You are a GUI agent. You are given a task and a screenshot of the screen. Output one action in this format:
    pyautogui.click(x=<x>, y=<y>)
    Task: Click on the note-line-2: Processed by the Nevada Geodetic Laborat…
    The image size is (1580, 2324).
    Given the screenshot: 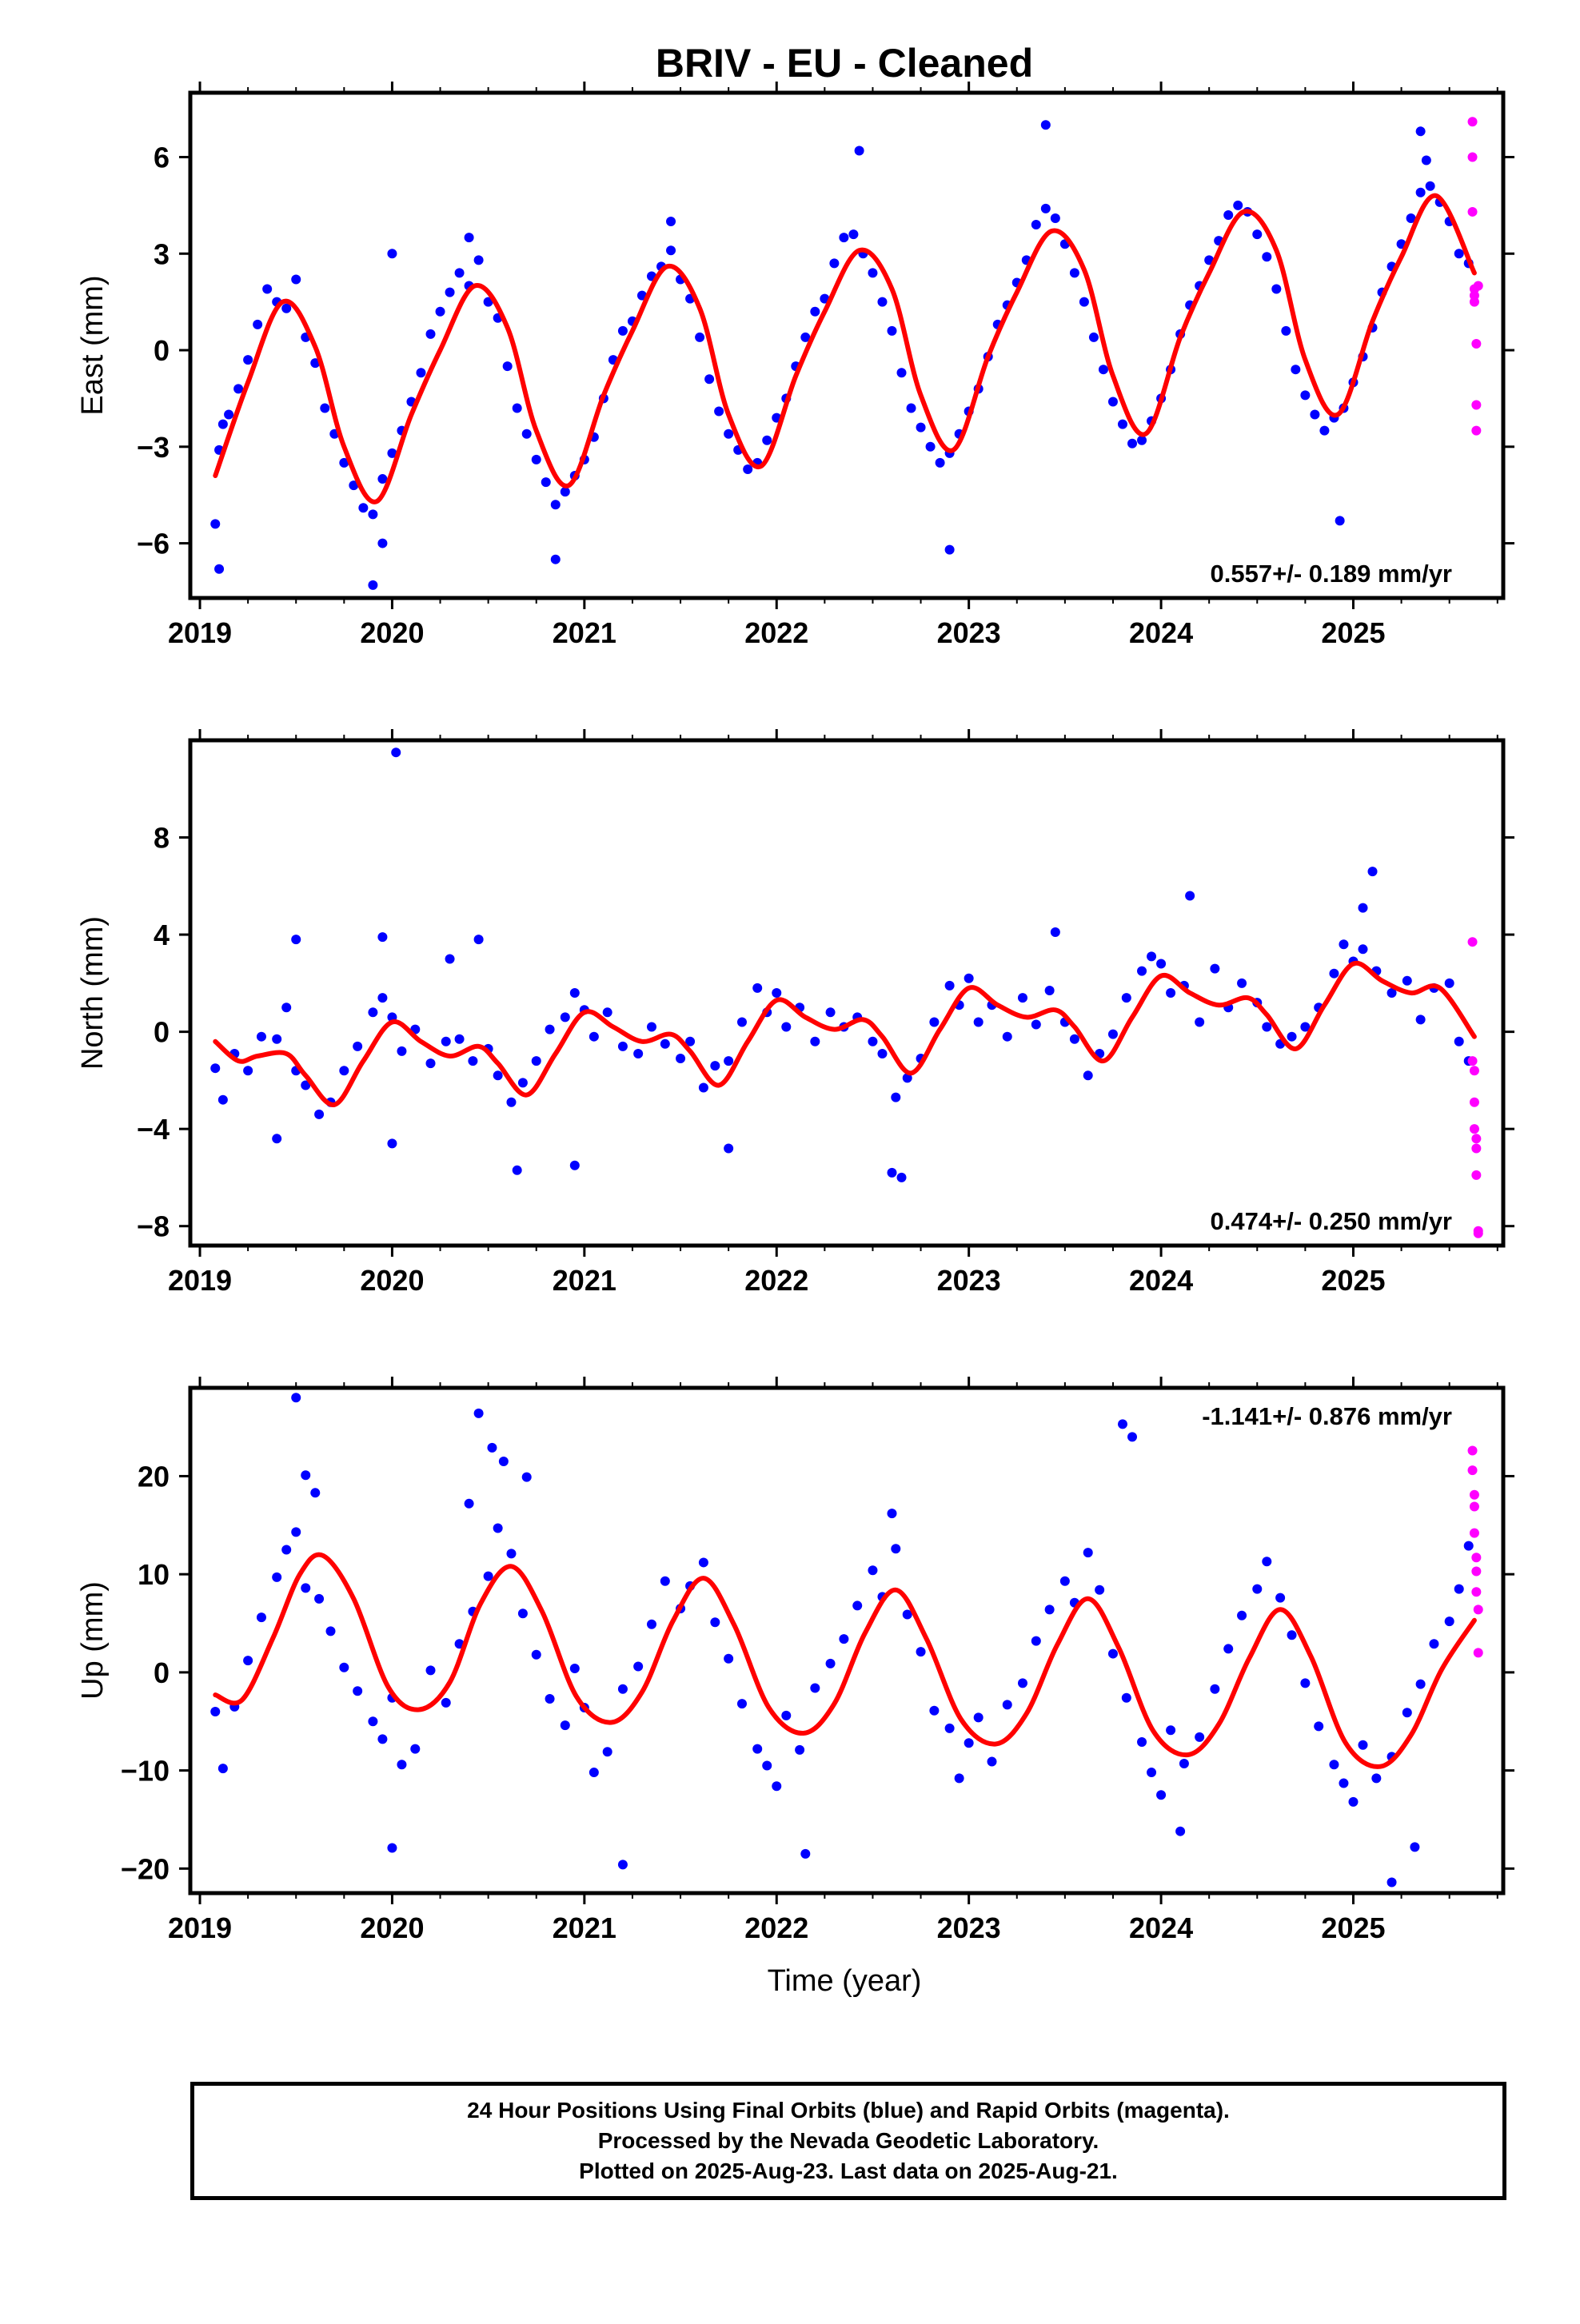 What is the action you would take?
    pyautogui.click(x=848, y=2140)
    